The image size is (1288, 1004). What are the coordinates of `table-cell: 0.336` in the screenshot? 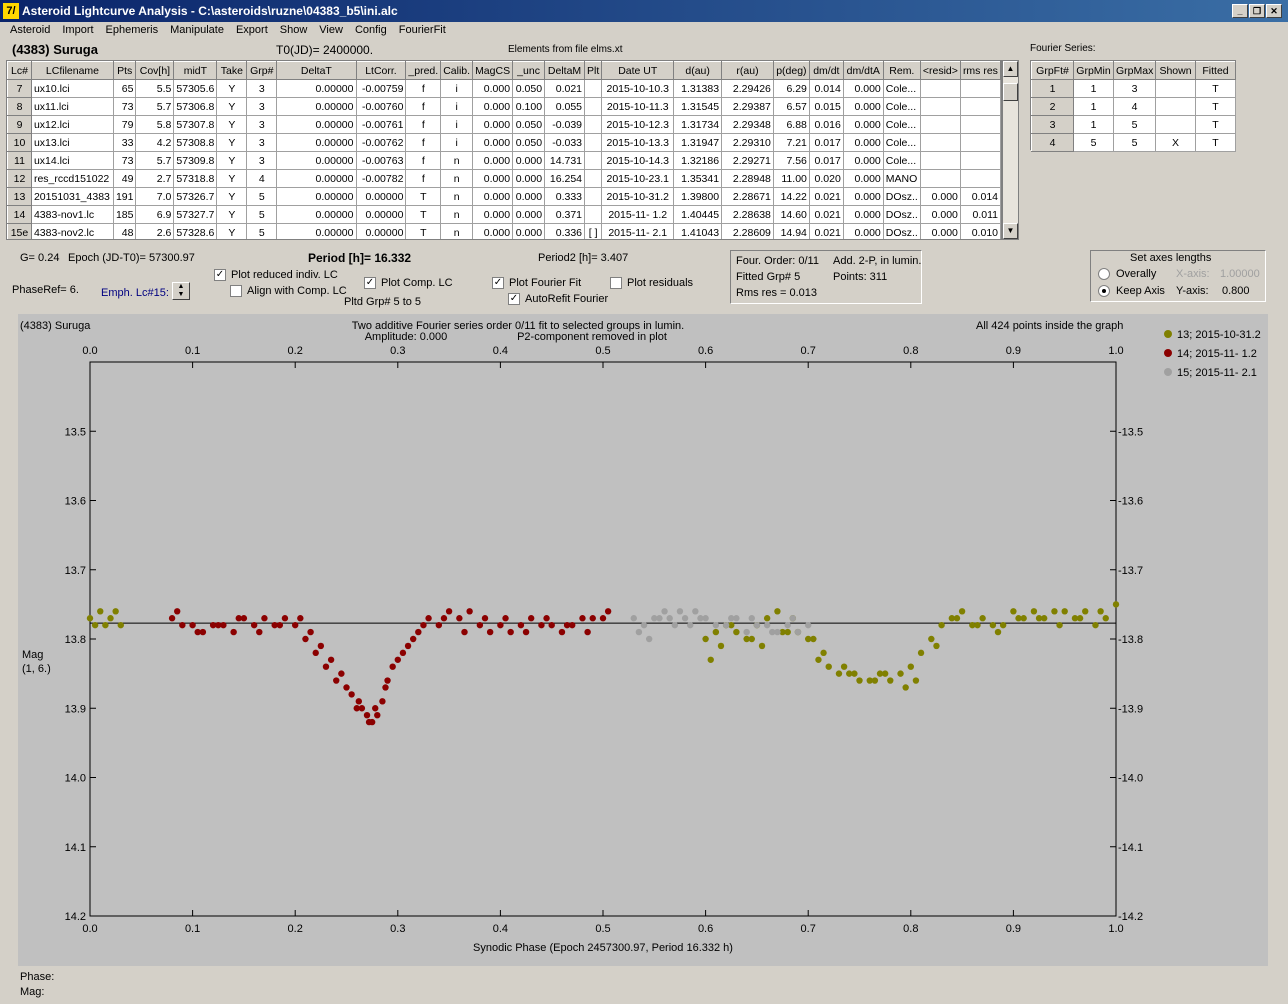 It's located at (565, 231).